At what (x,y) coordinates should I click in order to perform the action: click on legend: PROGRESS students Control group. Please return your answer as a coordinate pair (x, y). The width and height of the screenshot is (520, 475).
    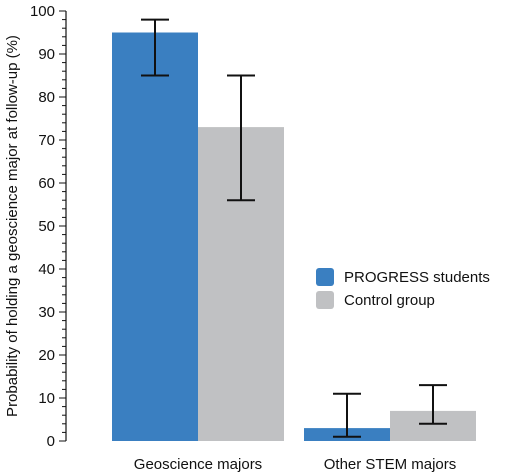
    Looking at the image, I should click on (403, 288).